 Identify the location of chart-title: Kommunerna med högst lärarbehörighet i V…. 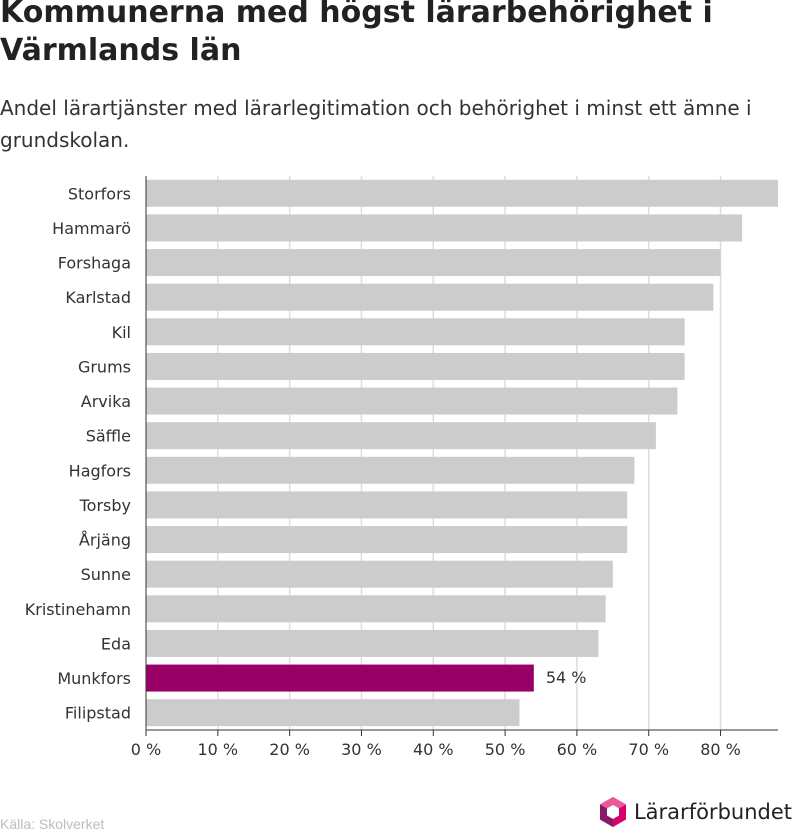
(356, 34).